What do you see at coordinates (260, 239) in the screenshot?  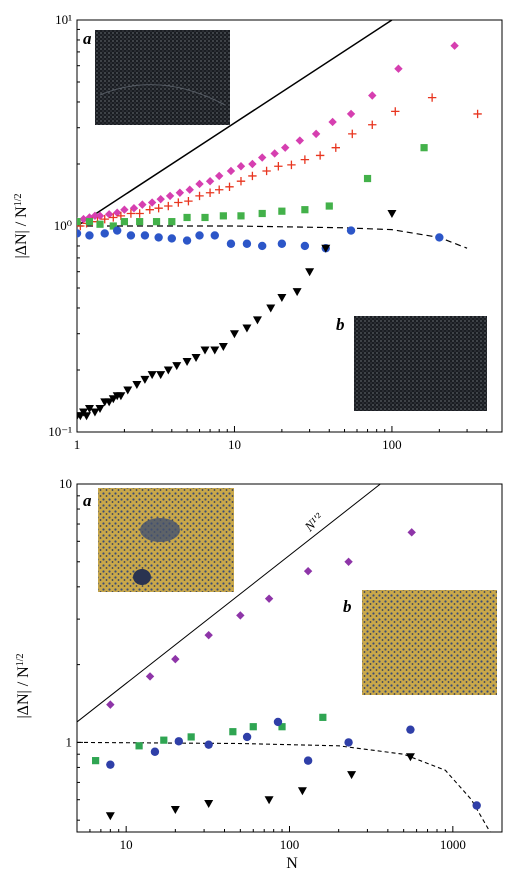 I see `top-series-blue` at bounding box center [260, 239].